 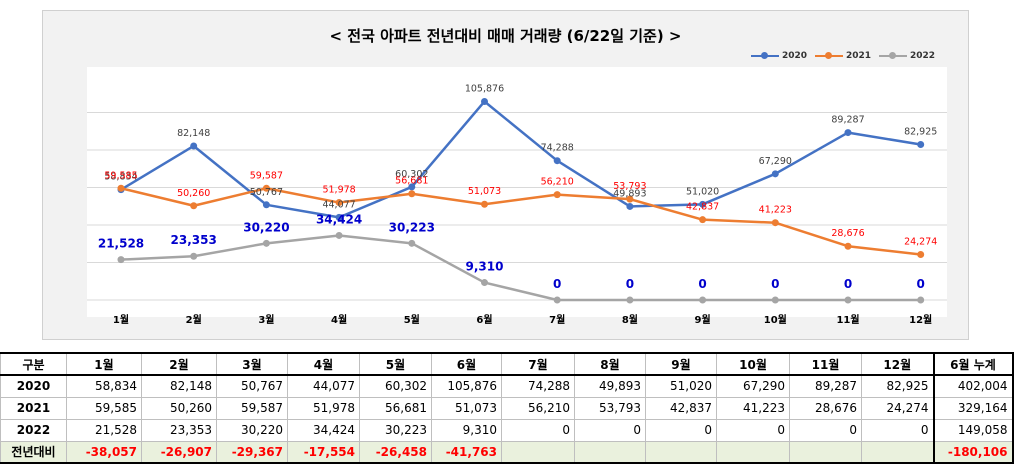 What do you see at coordinates (702, 191) in the screenshot?
I see `data-label-2020: 51,020` at bounding box center [702, 191].